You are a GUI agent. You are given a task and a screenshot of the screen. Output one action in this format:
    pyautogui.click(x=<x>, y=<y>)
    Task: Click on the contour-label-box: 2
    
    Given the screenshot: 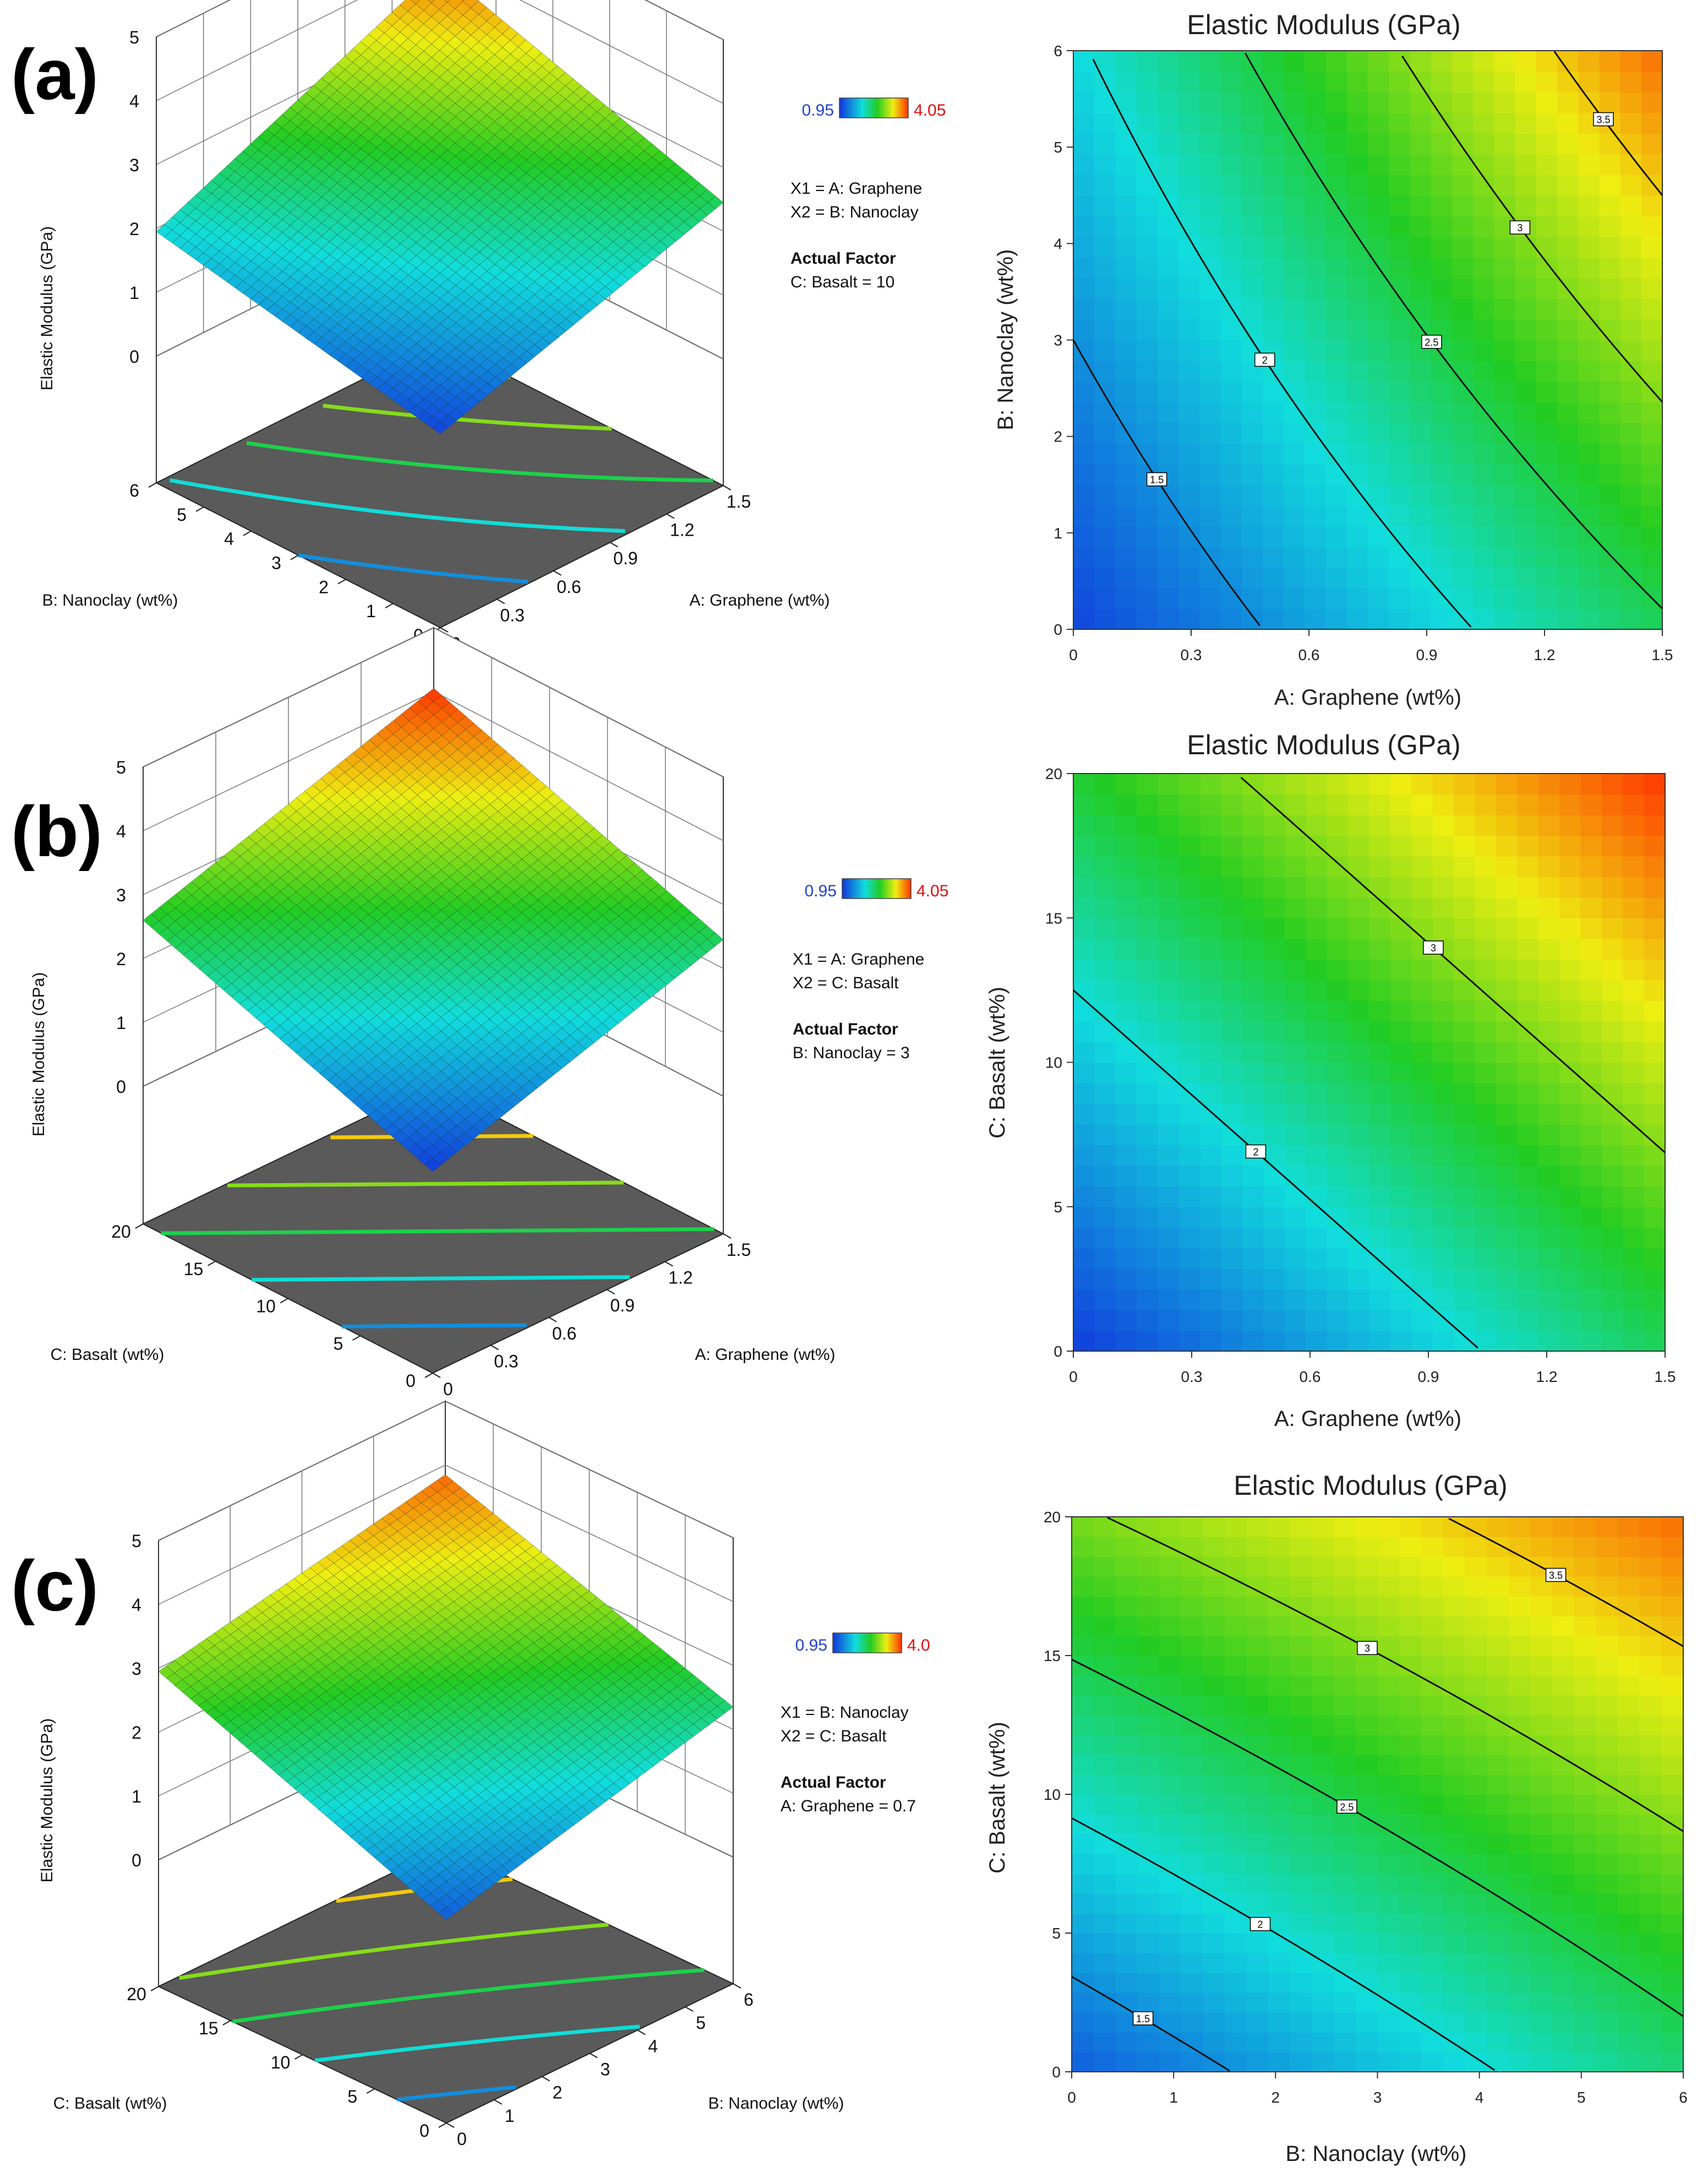 What is the action you would take?
    pyautogui.click(x=1264, y=359)
    